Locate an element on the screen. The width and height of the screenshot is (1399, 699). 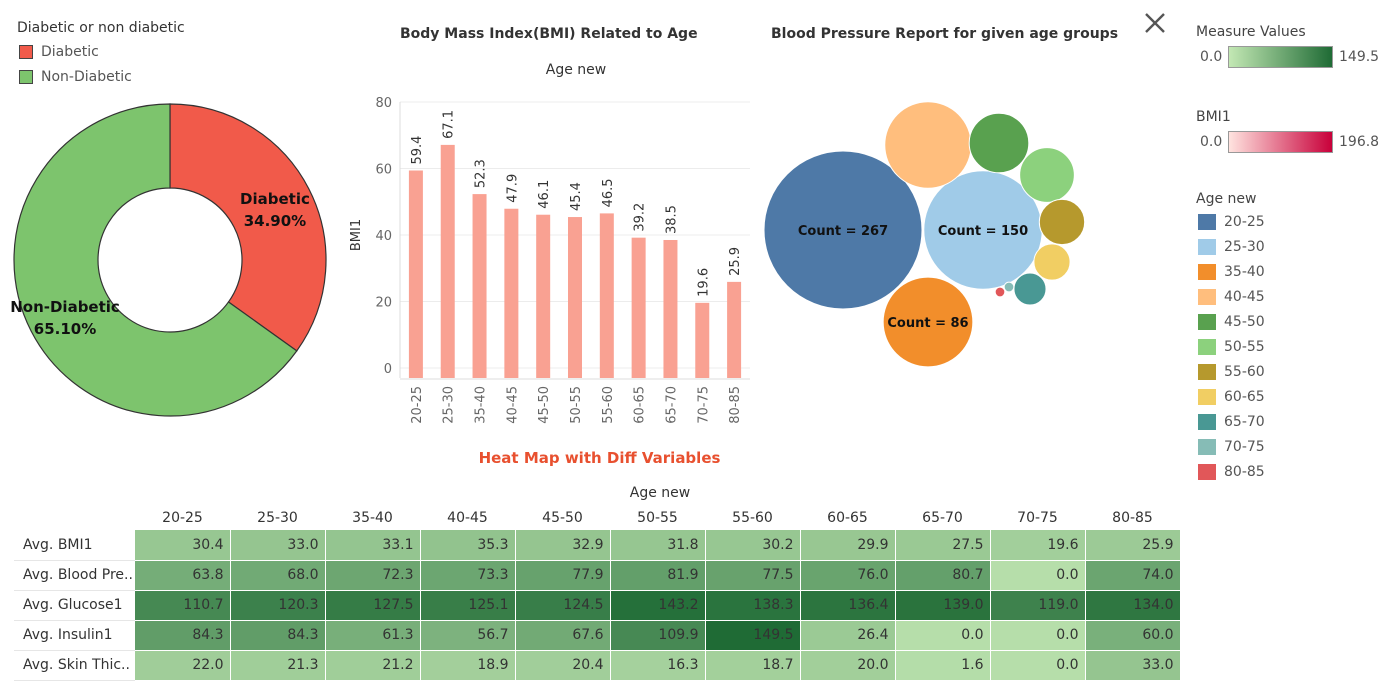
heatmap-cell: 16.3 is located at coordinates (658, 665).